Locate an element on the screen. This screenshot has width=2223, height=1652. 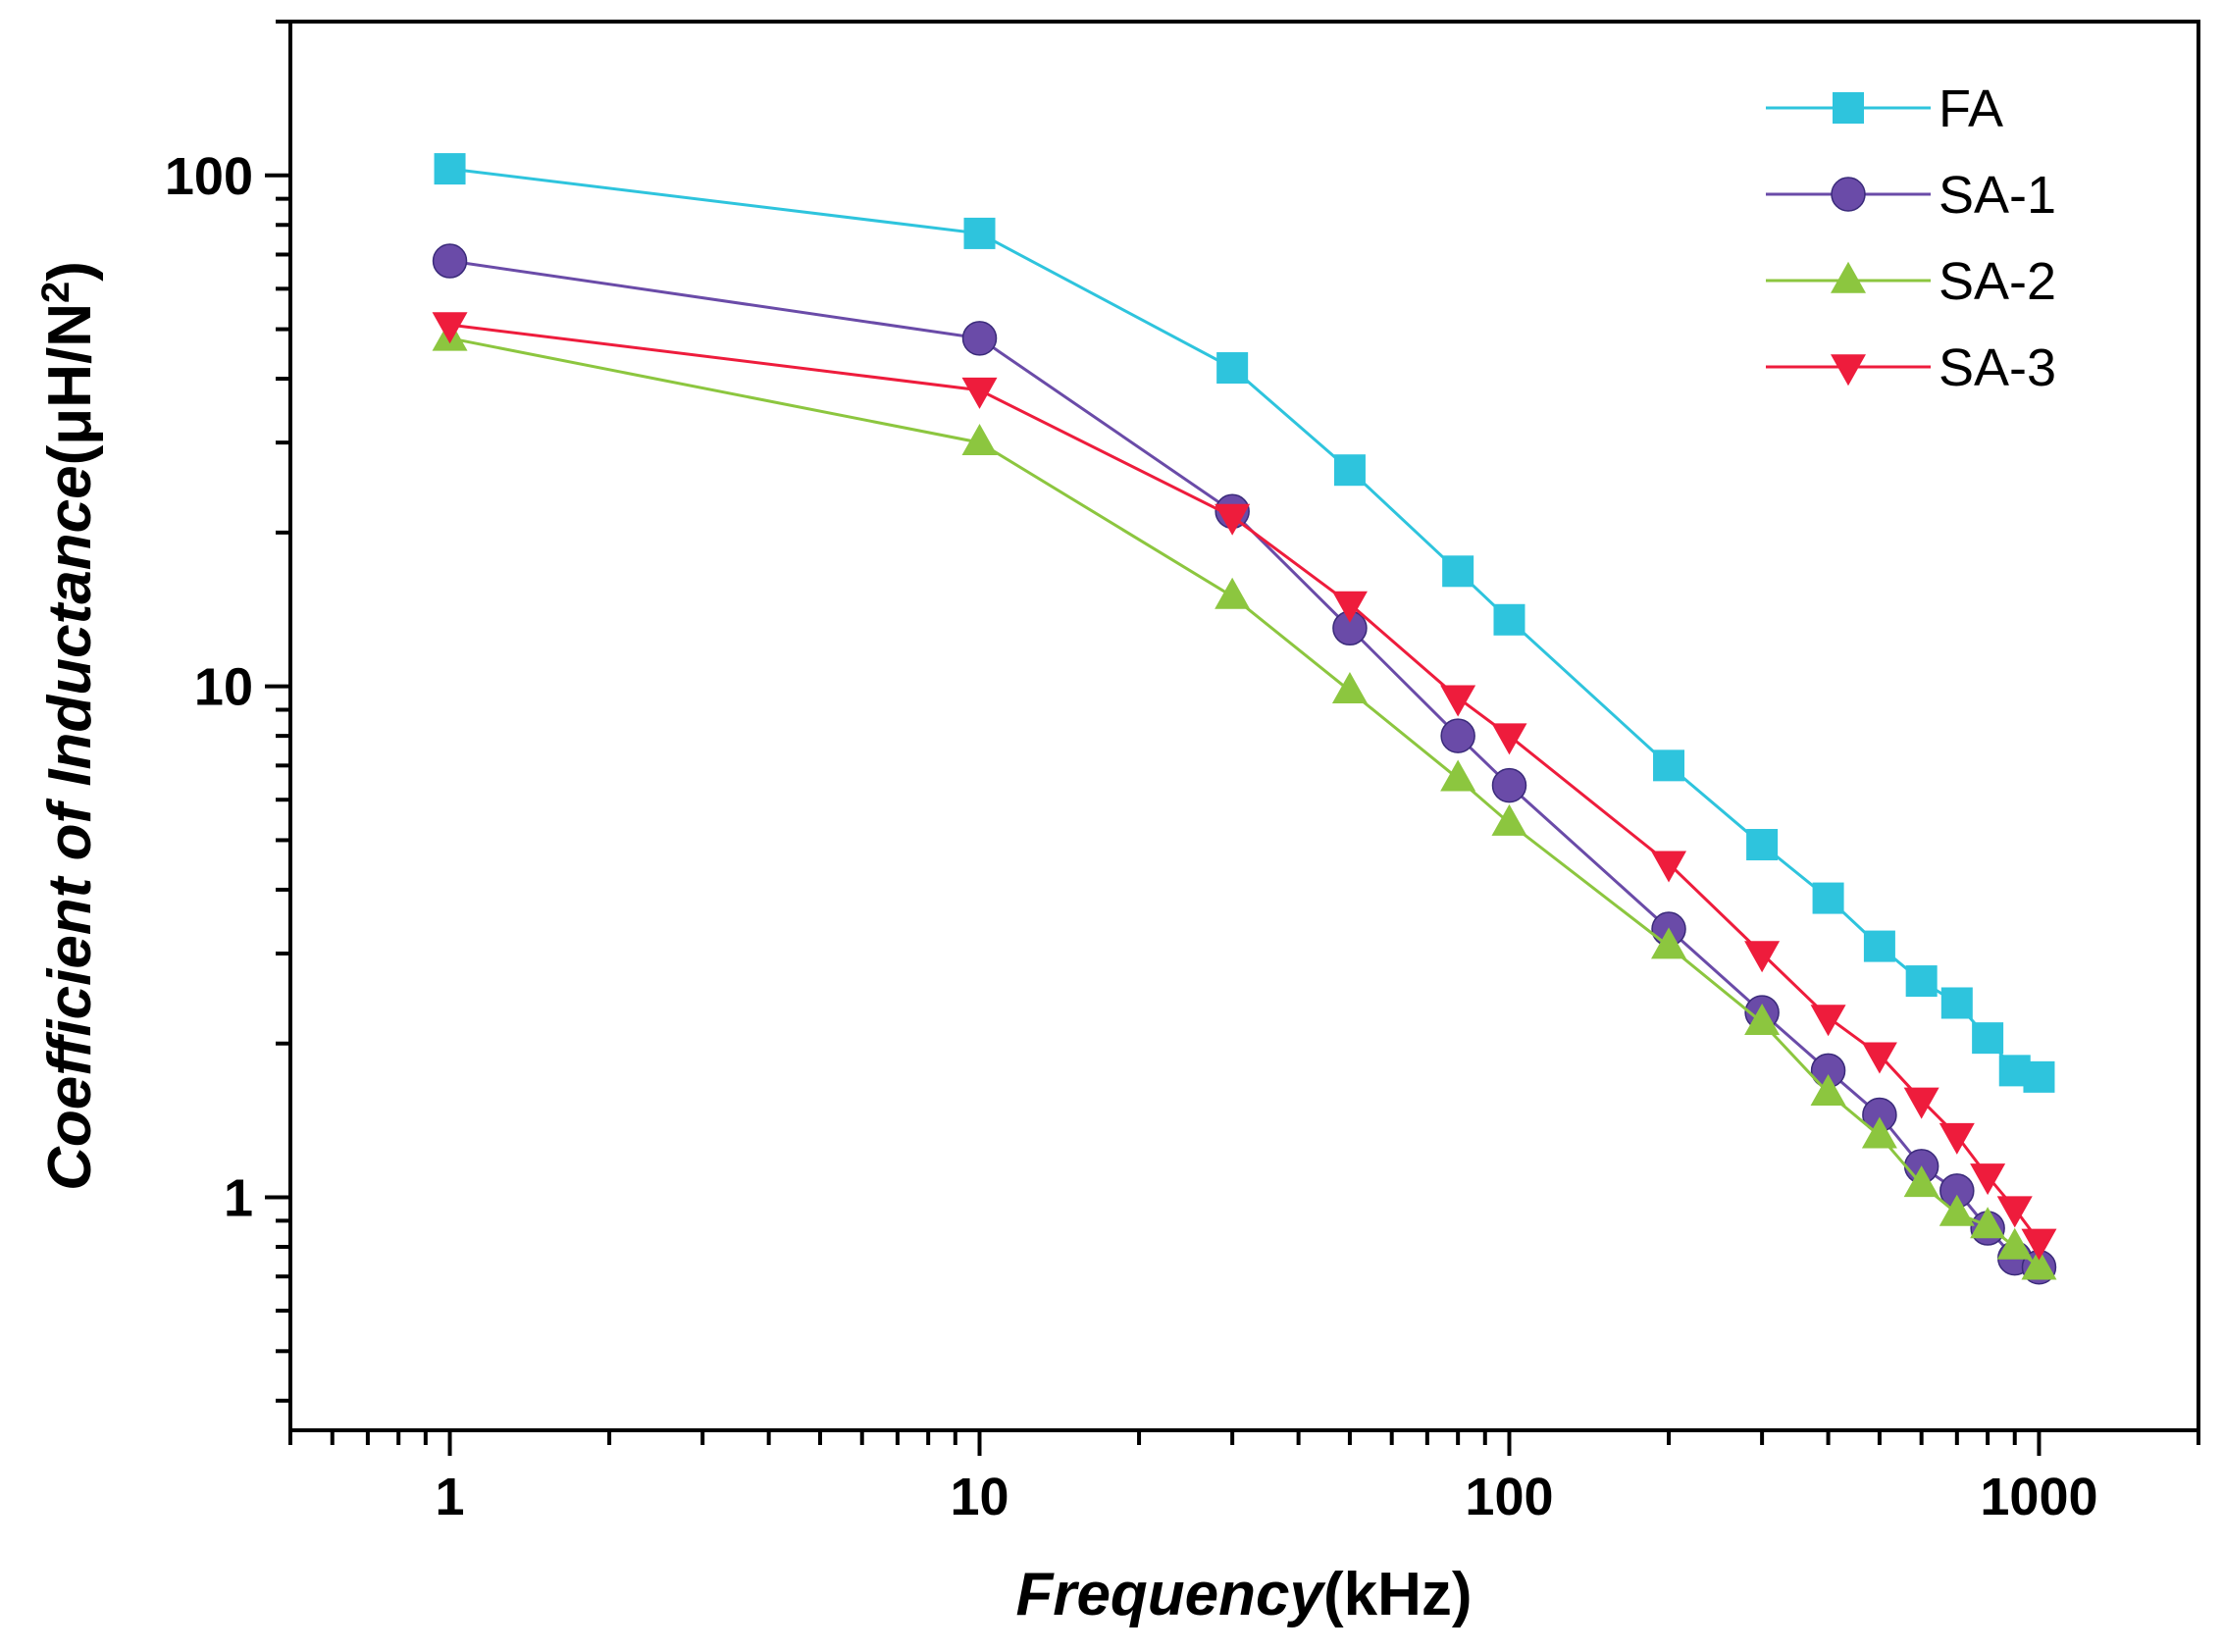
legend-item-sa-3: SA-3 is located at coordinates (1911, 367).